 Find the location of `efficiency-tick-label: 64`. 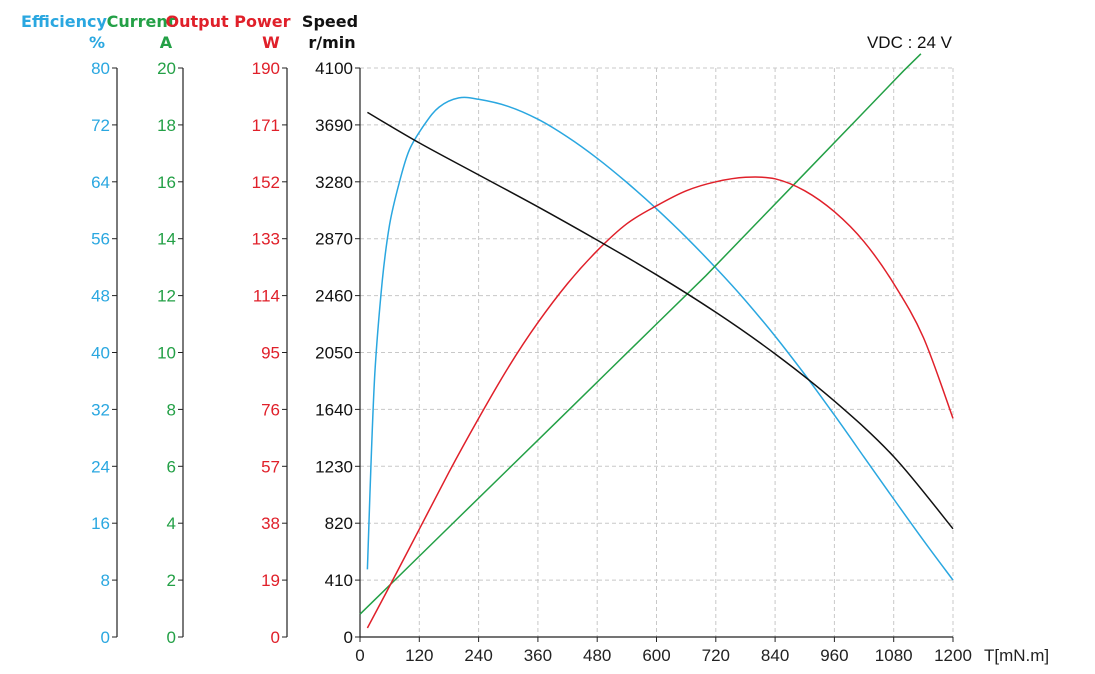

efficiency-tick-label: 64 is located at coordinates (100, 182).